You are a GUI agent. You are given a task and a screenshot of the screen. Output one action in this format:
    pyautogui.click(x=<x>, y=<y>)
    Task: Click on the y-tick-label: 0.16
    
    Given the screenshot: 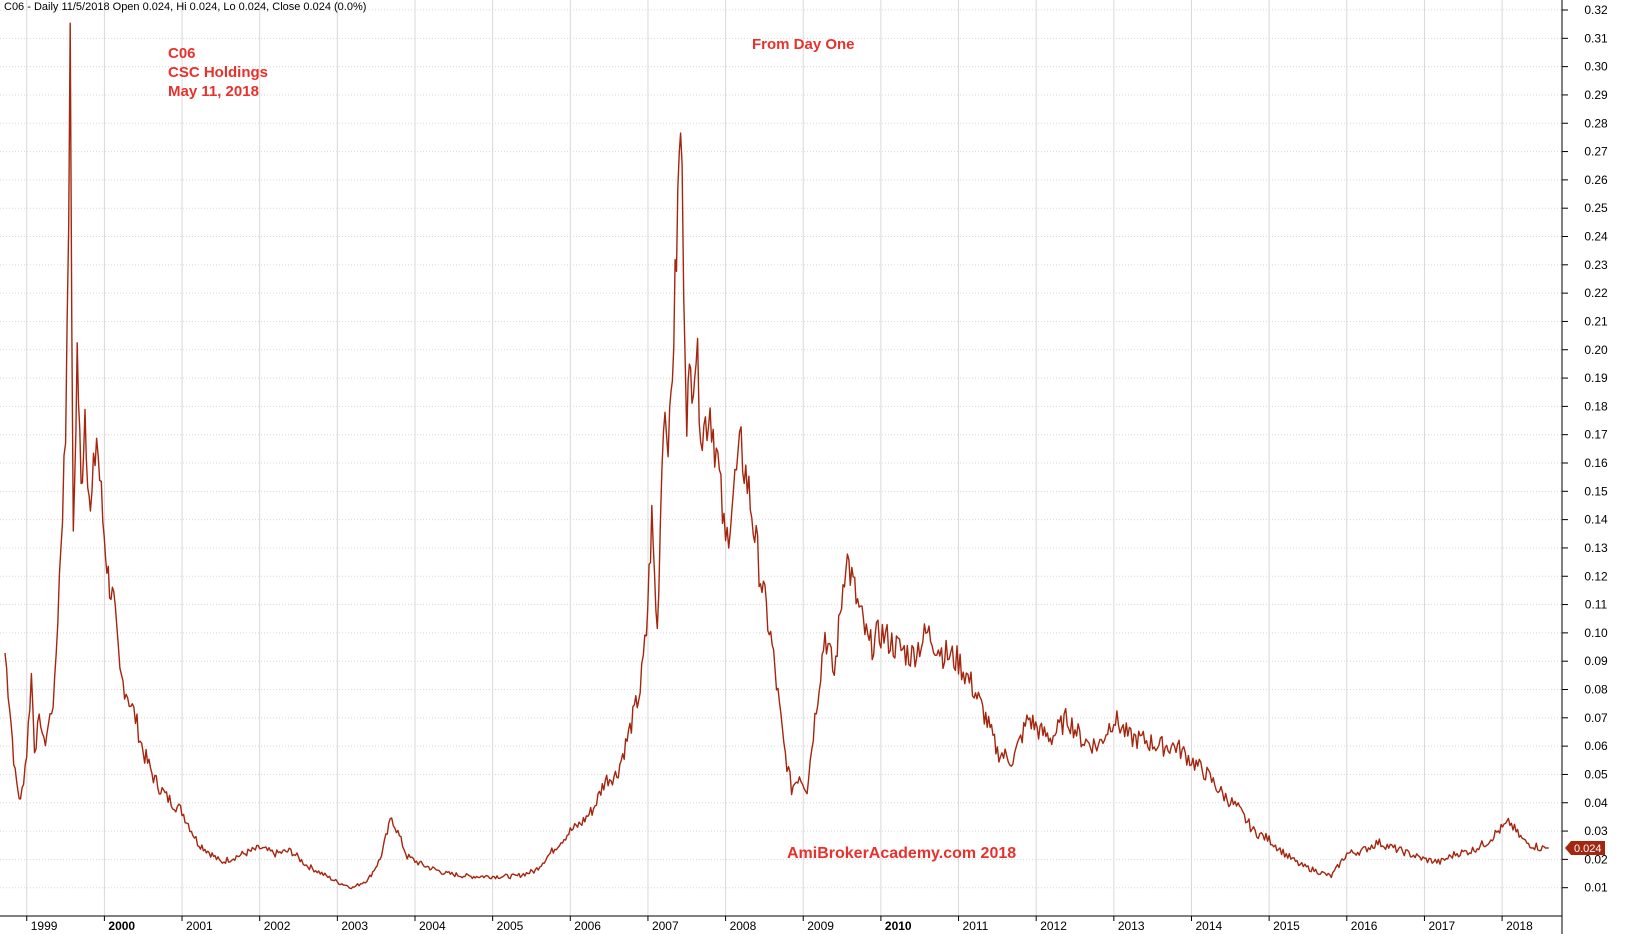 What is the action you would take?
    pyautogui.click(x=1596, y=463)
    